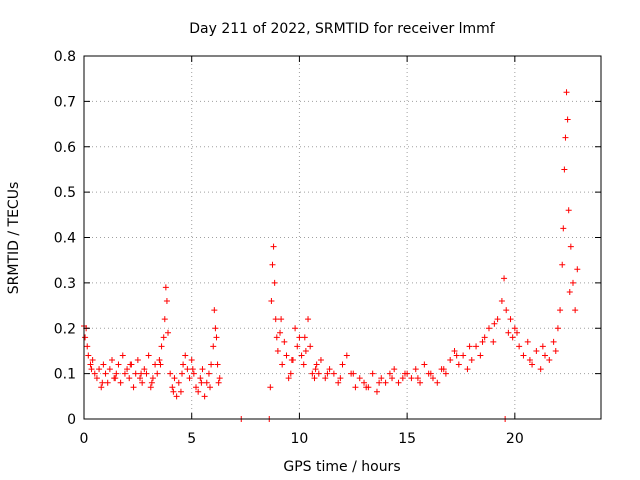  I want to click on x-tick-label: 10, so click(300, 439).